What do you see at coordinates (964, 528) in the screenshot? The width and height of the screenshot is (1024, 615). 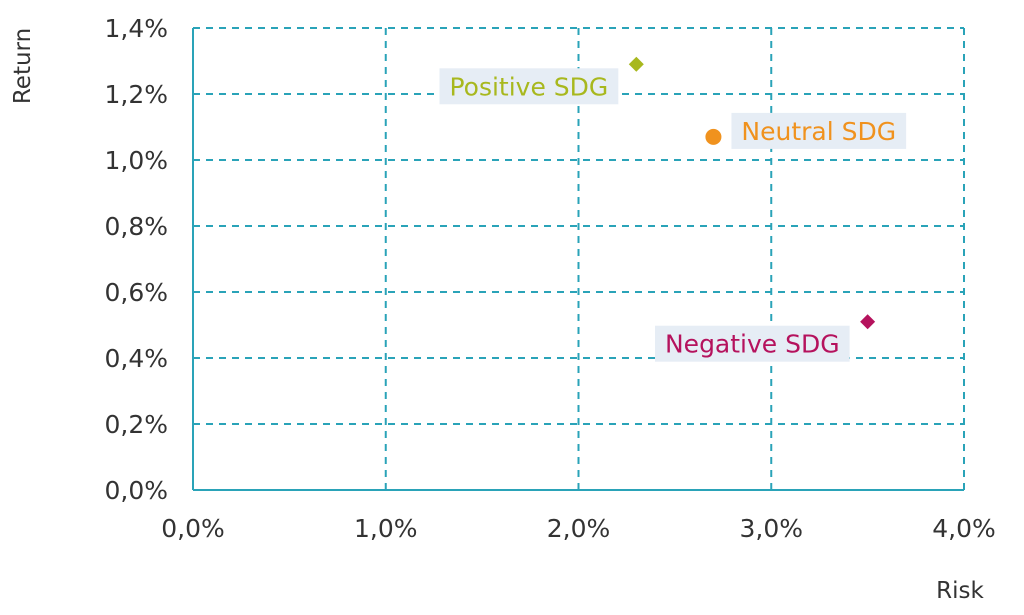 I see `x-tick-label: 4,0%` at bounding box center [964, 528].